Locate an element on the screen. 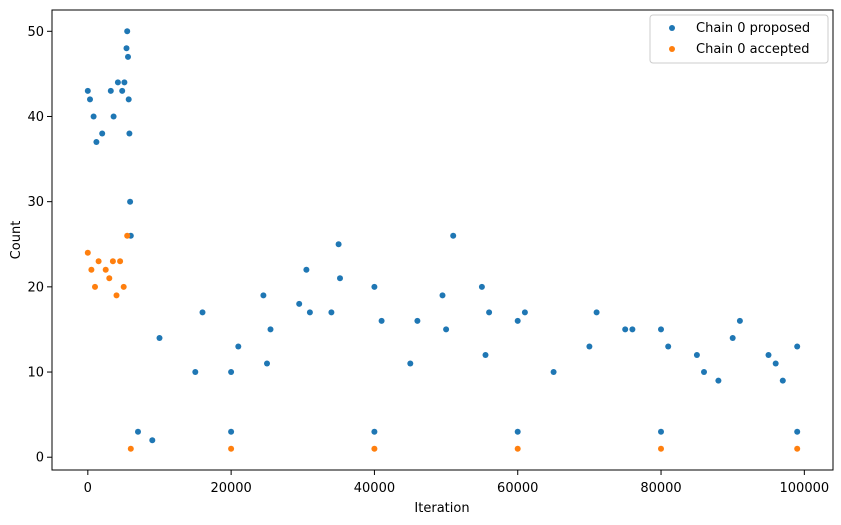 Image resolution: width=841 pixels, height=525 pixels. legend-marker-proposed is located at coordinates (672, 28).